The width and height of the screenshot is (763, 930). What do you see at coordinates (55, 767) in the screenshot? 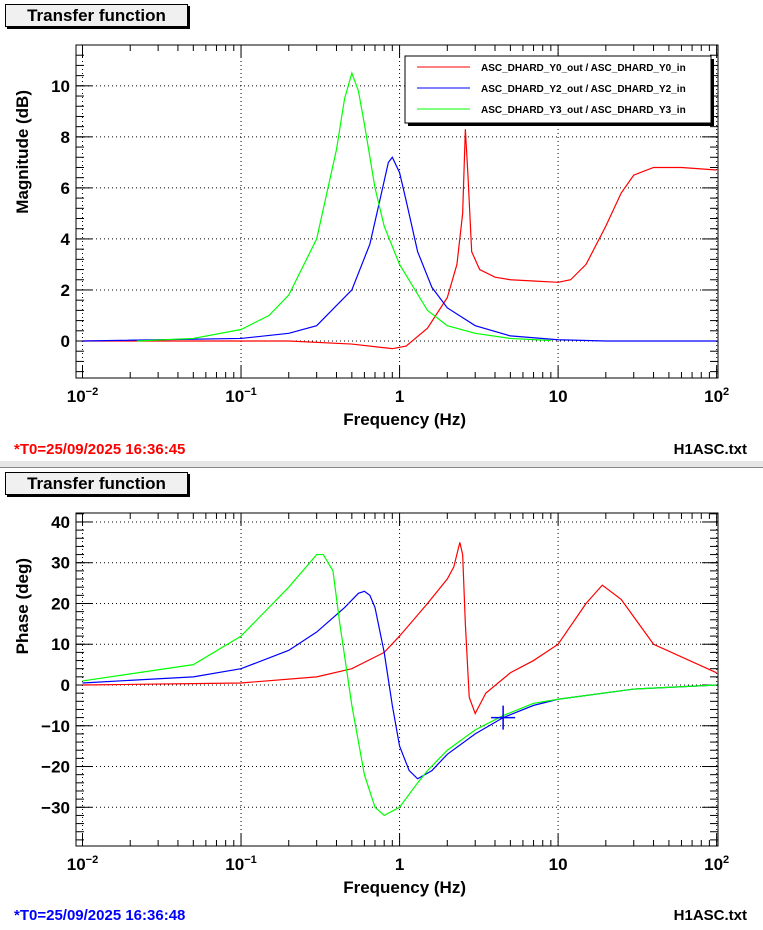
I see `y-tick-label: −20` at bounding box center [55, 767].